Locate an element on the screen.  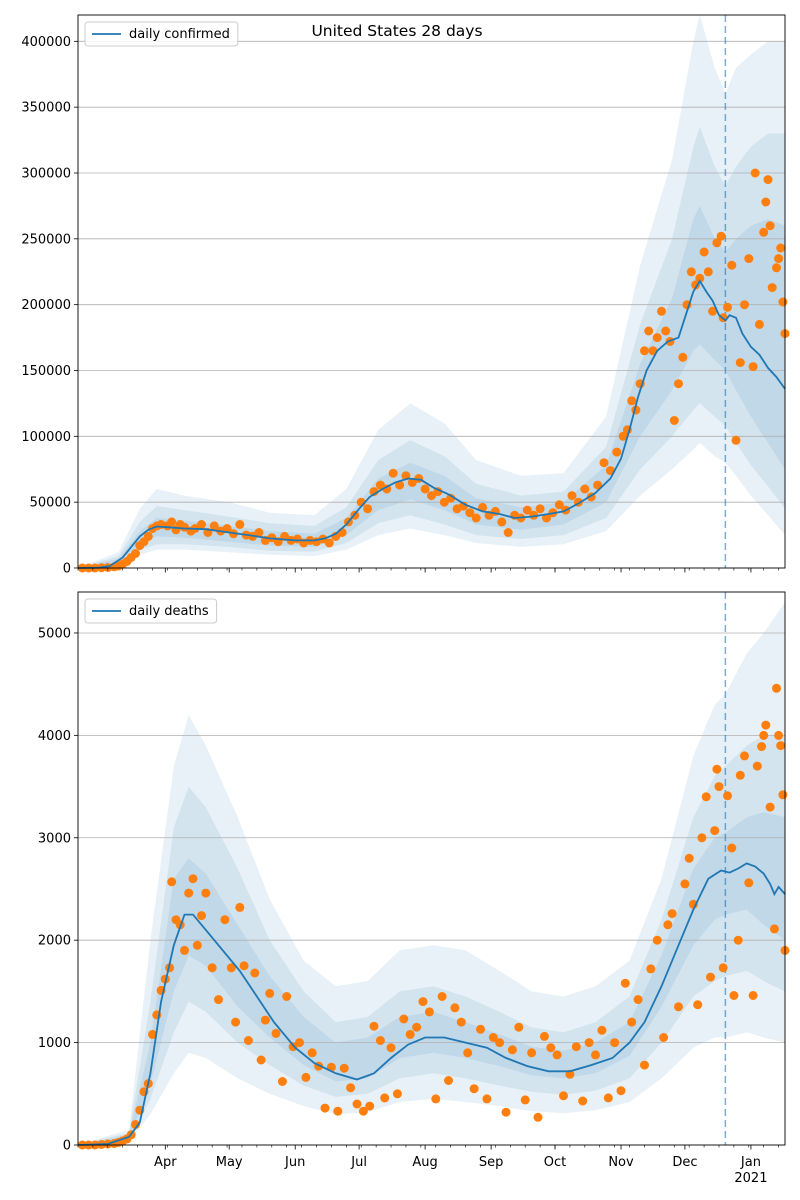
confirmed-legend: daily confirmed is located at coordinates (161, 34).